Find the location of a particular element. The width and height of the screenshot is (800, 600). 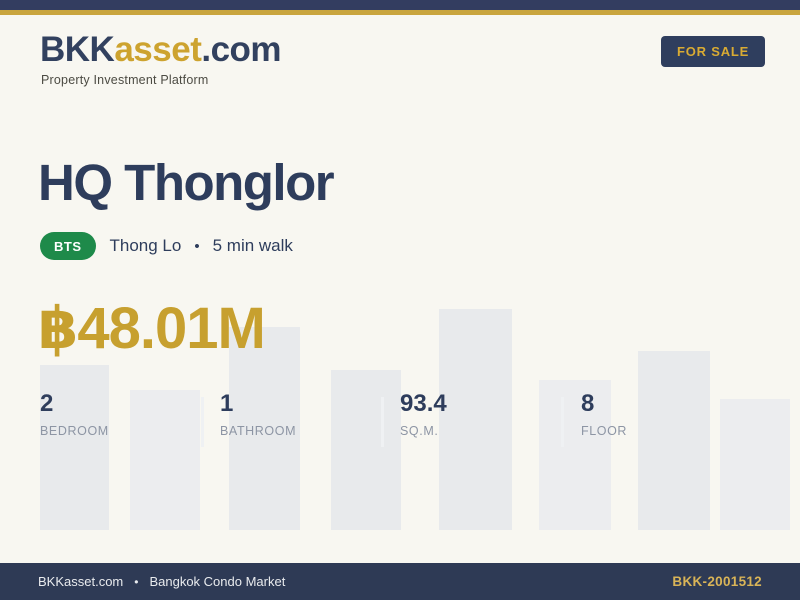

stat-sqm: 93.4 SQ.M. is located at coordinates (423, 414).